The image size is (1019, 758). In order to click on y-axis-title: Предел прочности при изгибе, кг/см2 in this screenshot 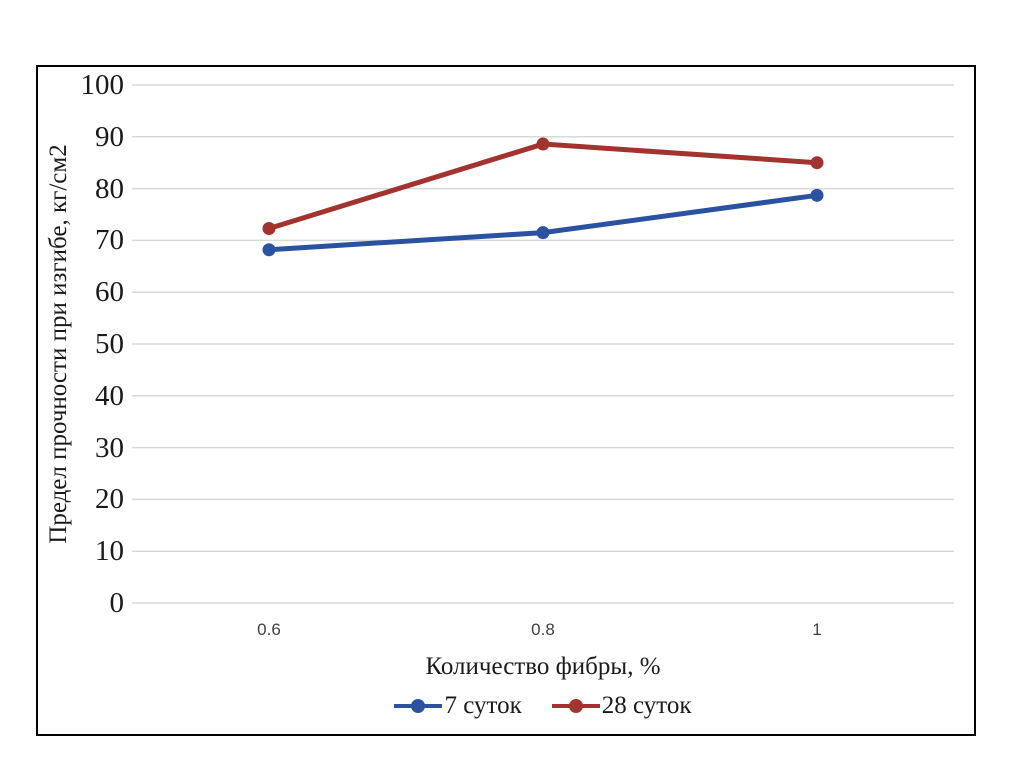, I will do `click(58, 344)`.